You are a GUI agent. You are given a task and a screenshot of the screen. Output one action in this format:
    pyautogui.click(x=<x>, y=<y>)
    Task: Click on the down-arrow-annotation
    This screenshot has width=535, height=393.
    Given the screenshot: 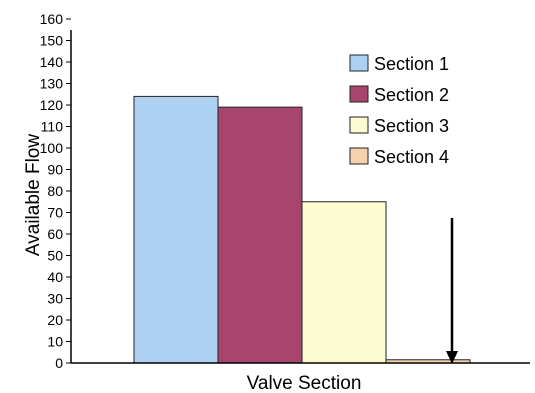 What is the action you would take?
    pyautogui.click(x=452, y=291)
    